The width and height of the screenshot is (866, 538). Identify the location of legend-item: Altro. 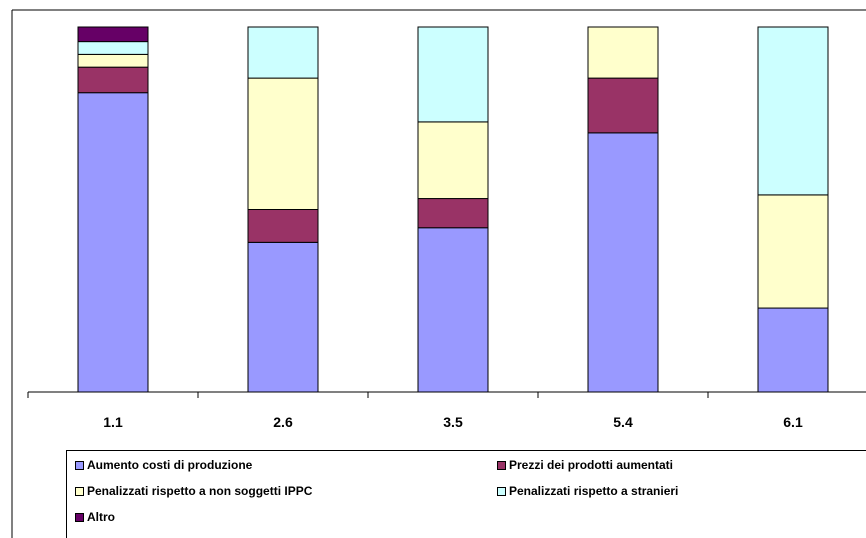
(95, 517).